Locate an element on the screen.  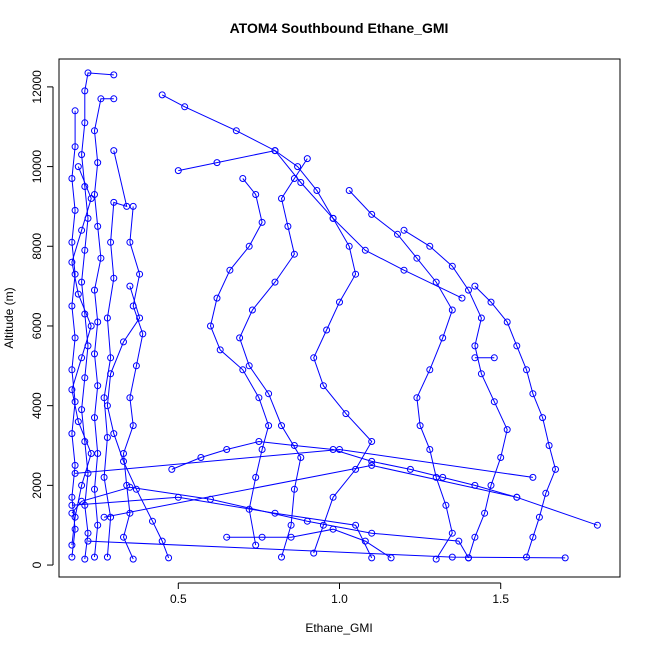
y-tick-label: 4000 is located at coordinates (37, 405).